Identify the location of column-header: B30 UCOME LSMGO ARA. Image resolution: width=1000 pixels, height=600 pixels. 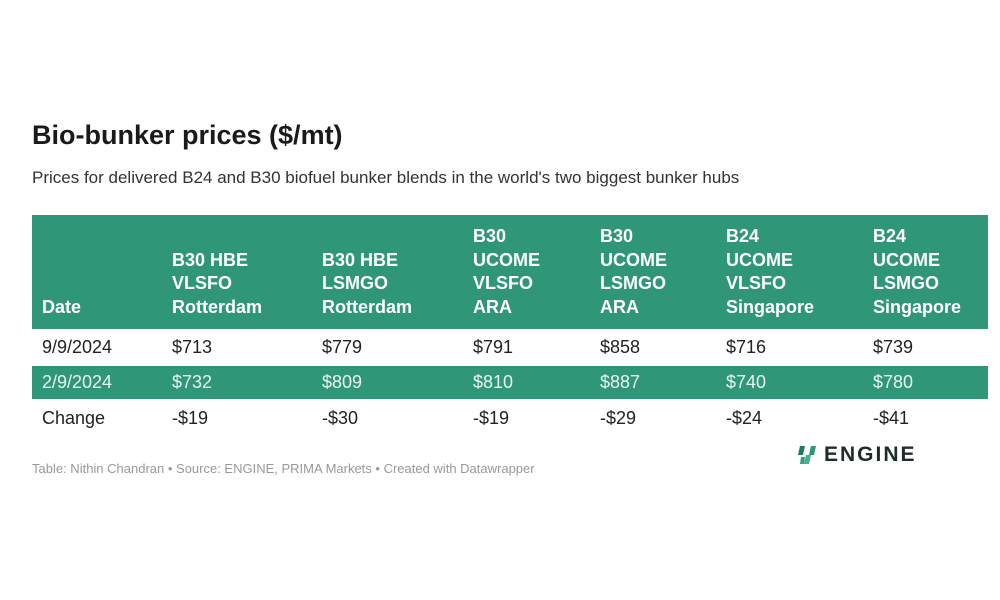
(653, 272).